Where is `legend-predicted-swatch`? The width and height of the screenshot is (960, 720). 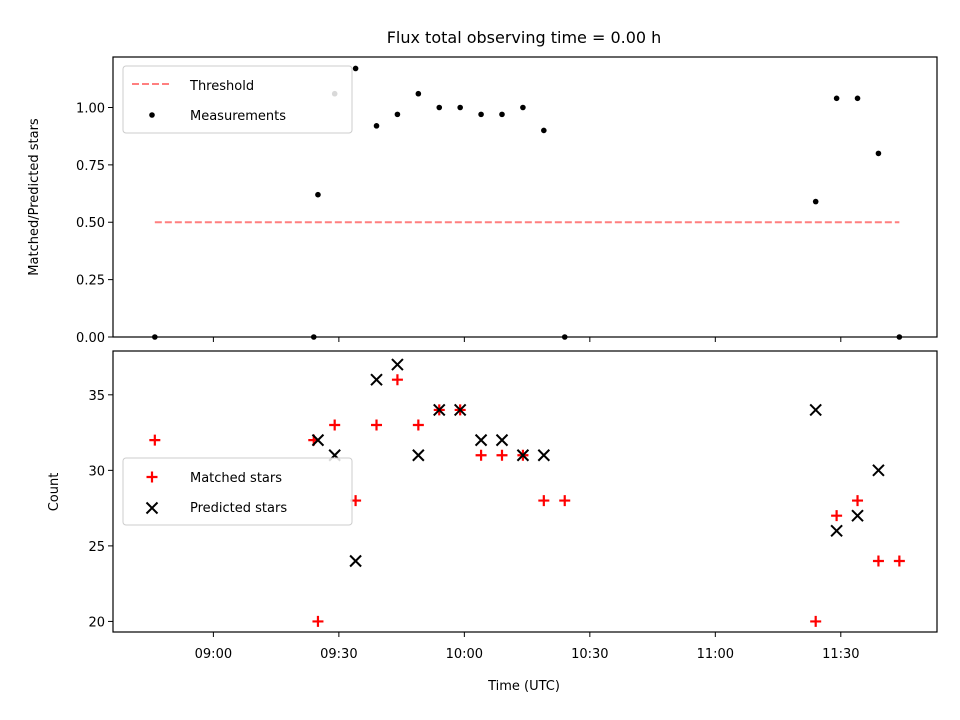
legend-predicted-swatch is located at coordinates (152, 508).